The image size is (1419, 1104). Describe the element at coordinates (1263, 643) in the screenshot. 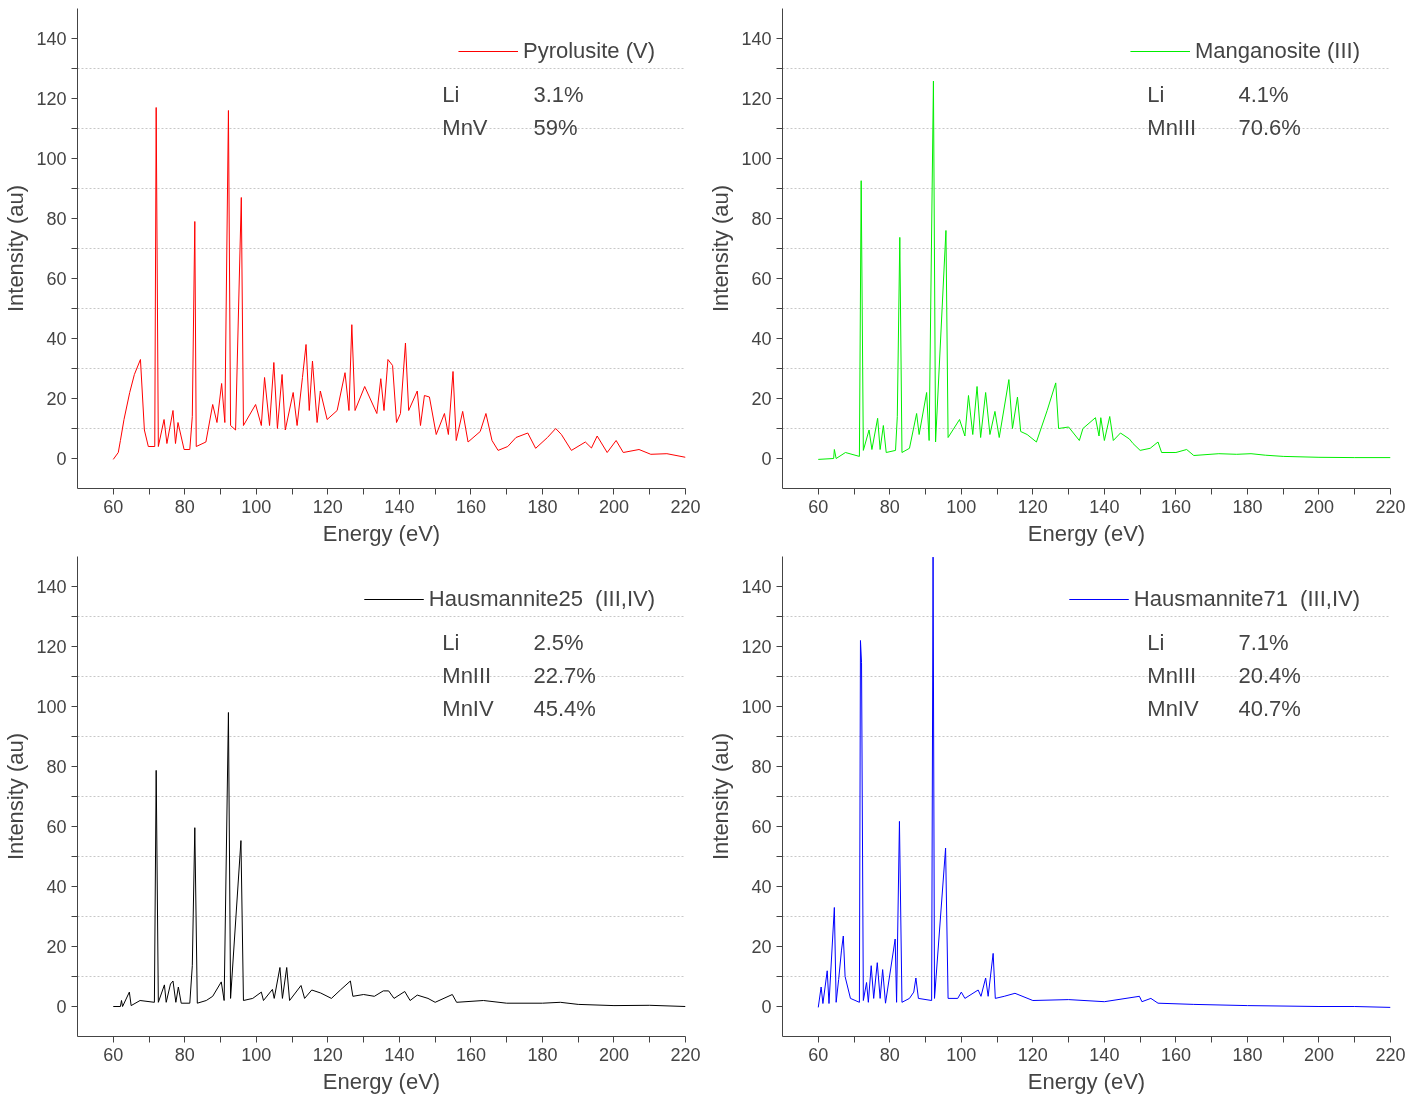

I see `annotation: 7.1%` at that location.